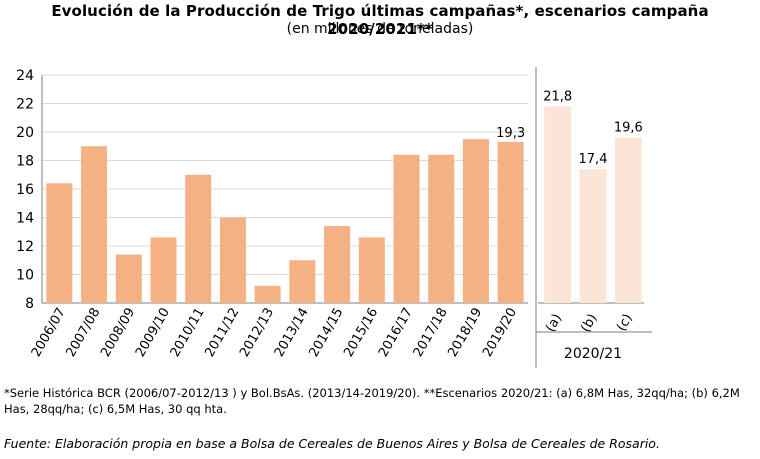  Describe the element at coordinates (25, 247) in the screenshot. I see `y-tick-label: 12` at that location.